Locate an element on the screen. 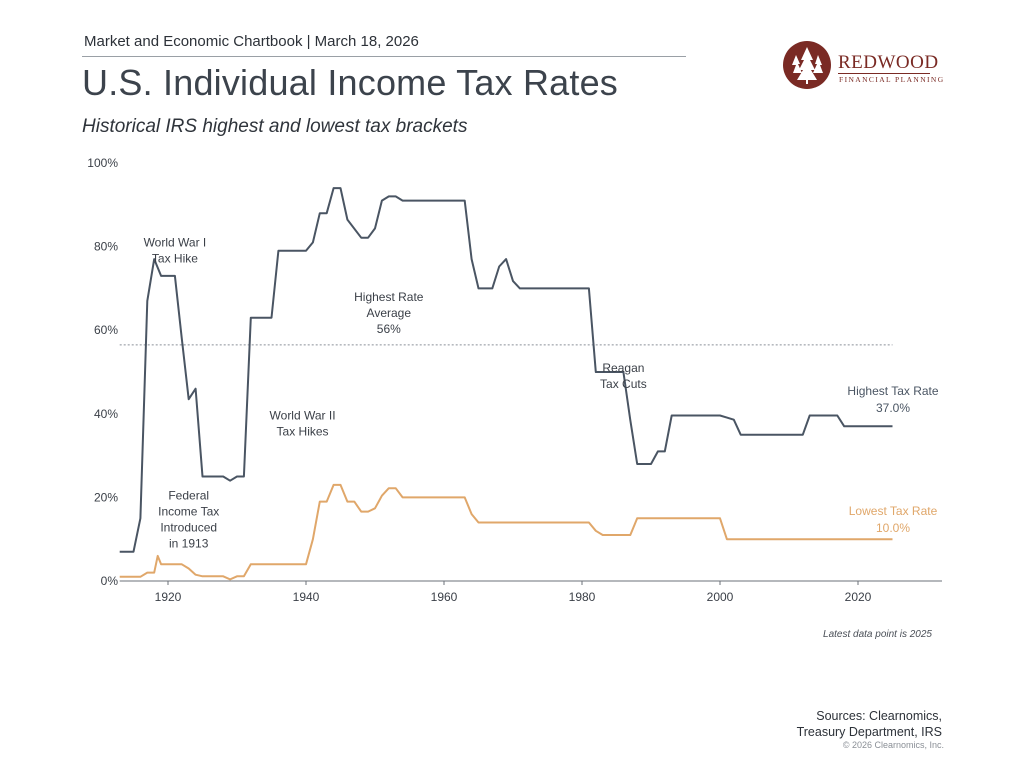 The width and height of the screenshot is (1024, 768). x-tick-label: 1980 is located at coordinates (582, 597).